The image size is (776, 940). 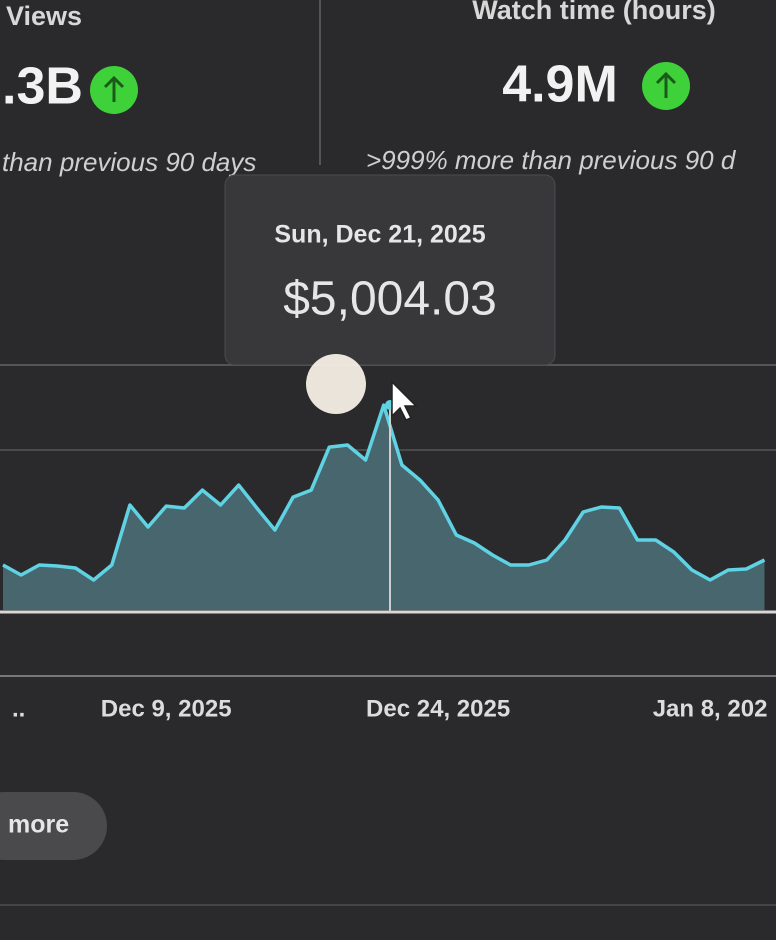 I want to click on x-tick-label: Dec 9, 2025, so click(x=166, y=708).